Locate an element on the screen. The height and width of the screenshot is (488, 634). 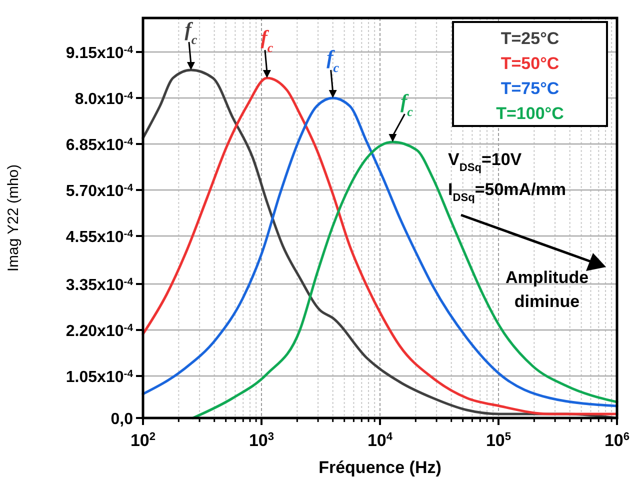
y-tick-label: 6.85x10$^{-4}$ is located at coordinates (100, 145).